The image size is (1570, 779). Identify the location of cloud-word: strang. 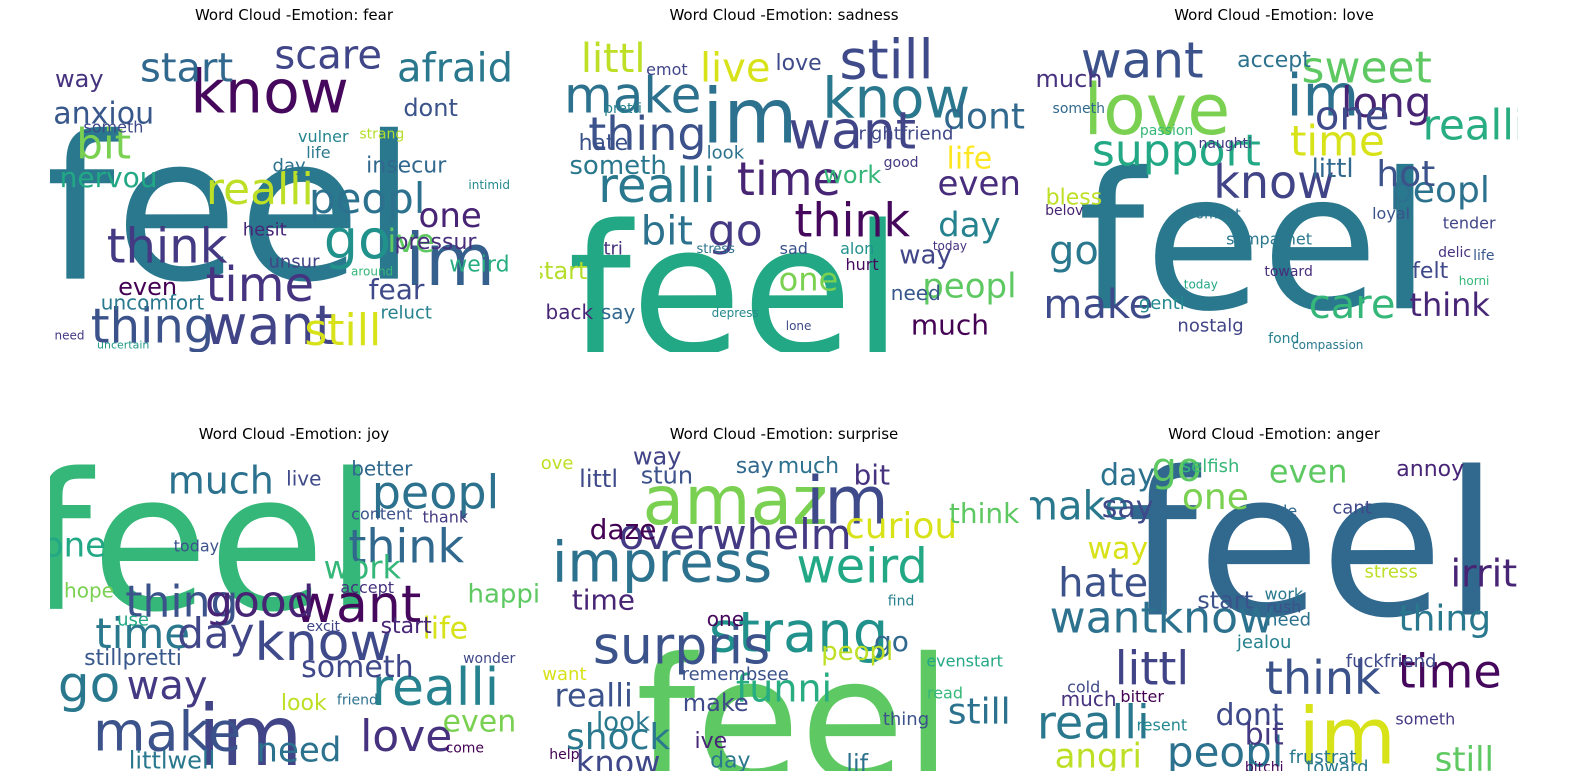
(381, 134).